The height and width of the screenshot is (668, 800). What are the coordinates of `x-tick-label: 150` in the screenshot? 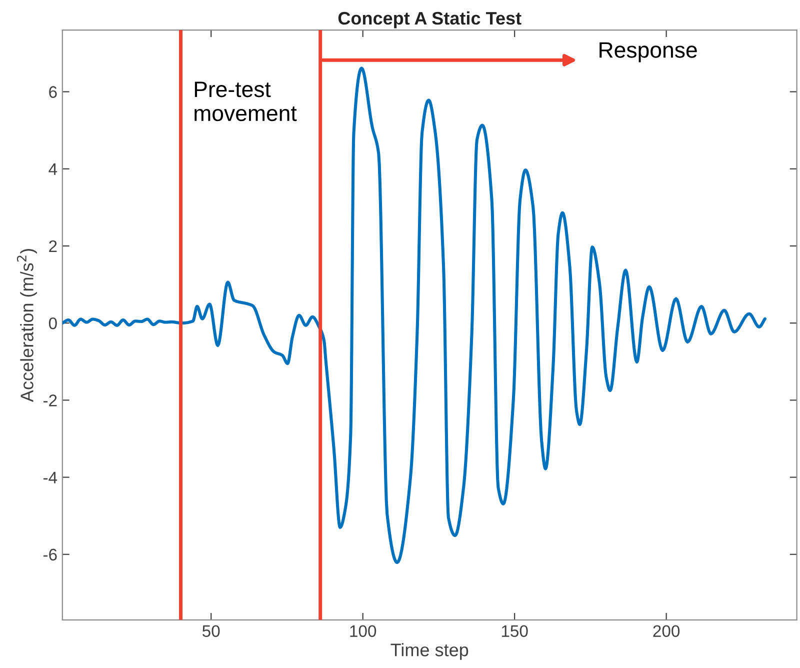 It's located at (515, 631).